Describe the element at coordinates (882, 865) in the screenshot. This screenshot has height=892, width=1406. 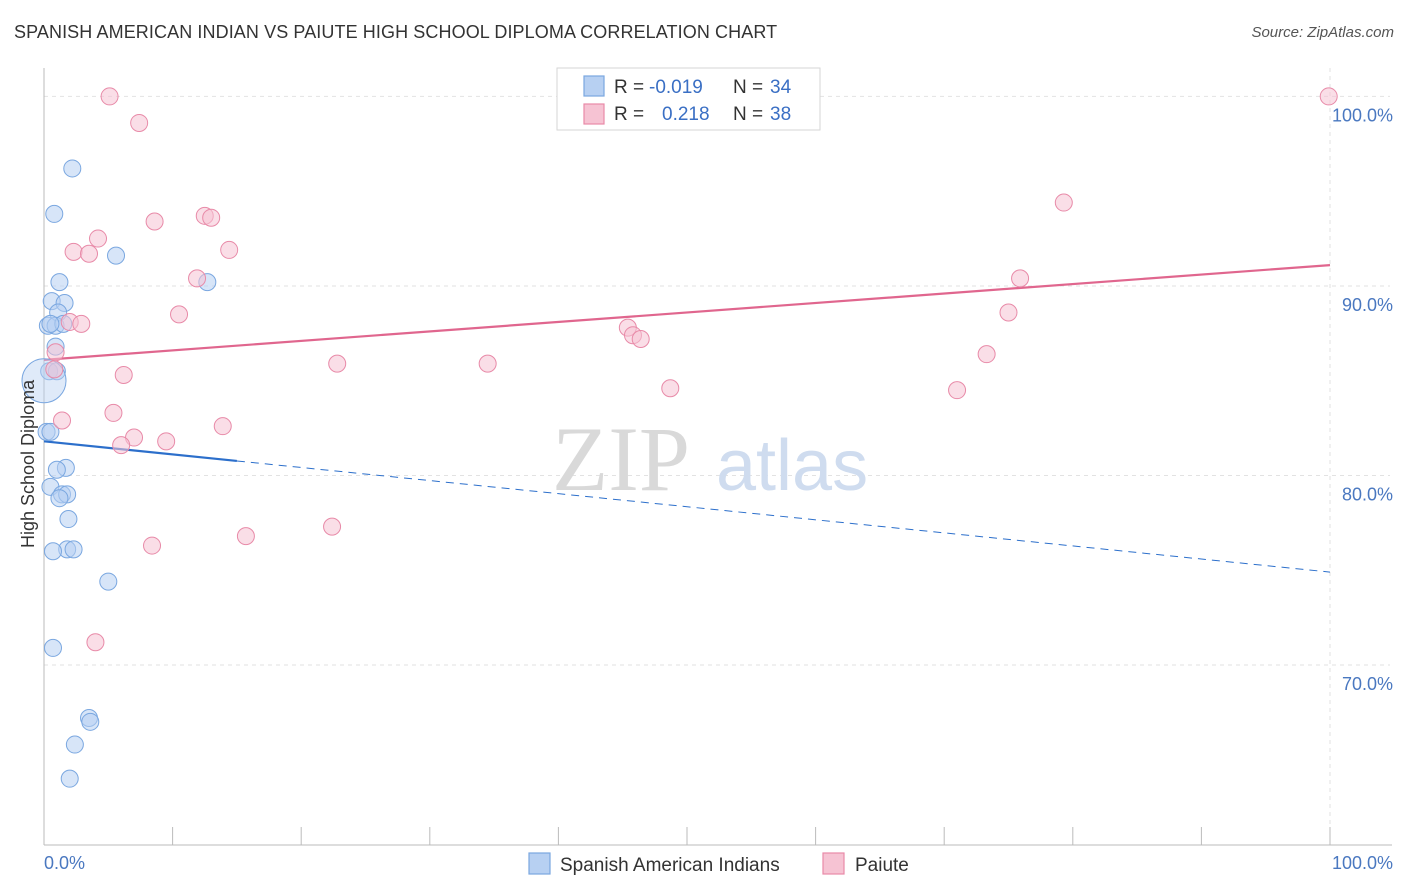
I see `bottom-legend-label-paiute: Paiute` at that location.